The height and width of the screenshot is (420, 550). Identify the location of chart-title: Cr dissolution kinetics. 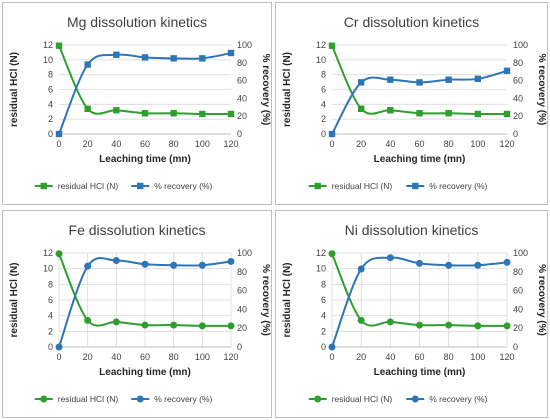
(411, 22).